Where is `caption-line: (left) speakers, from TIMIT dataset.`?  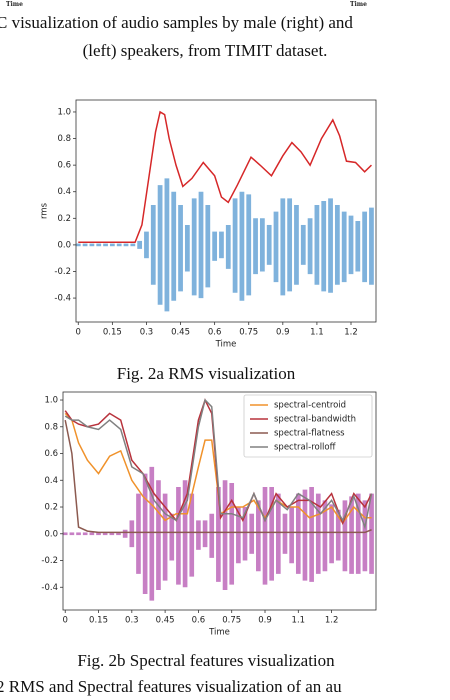 caption-line: (left) speakers, from TIMIT dataset. is located at coordinates (205, 50).